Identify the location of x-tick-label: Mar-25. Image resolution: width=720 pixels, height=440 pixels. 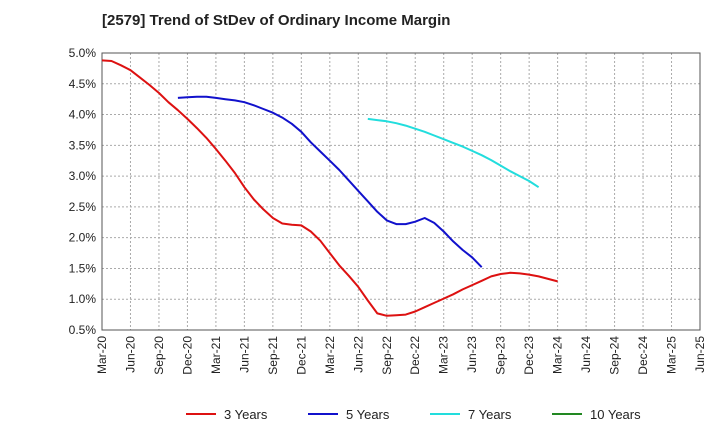
(672, 355).